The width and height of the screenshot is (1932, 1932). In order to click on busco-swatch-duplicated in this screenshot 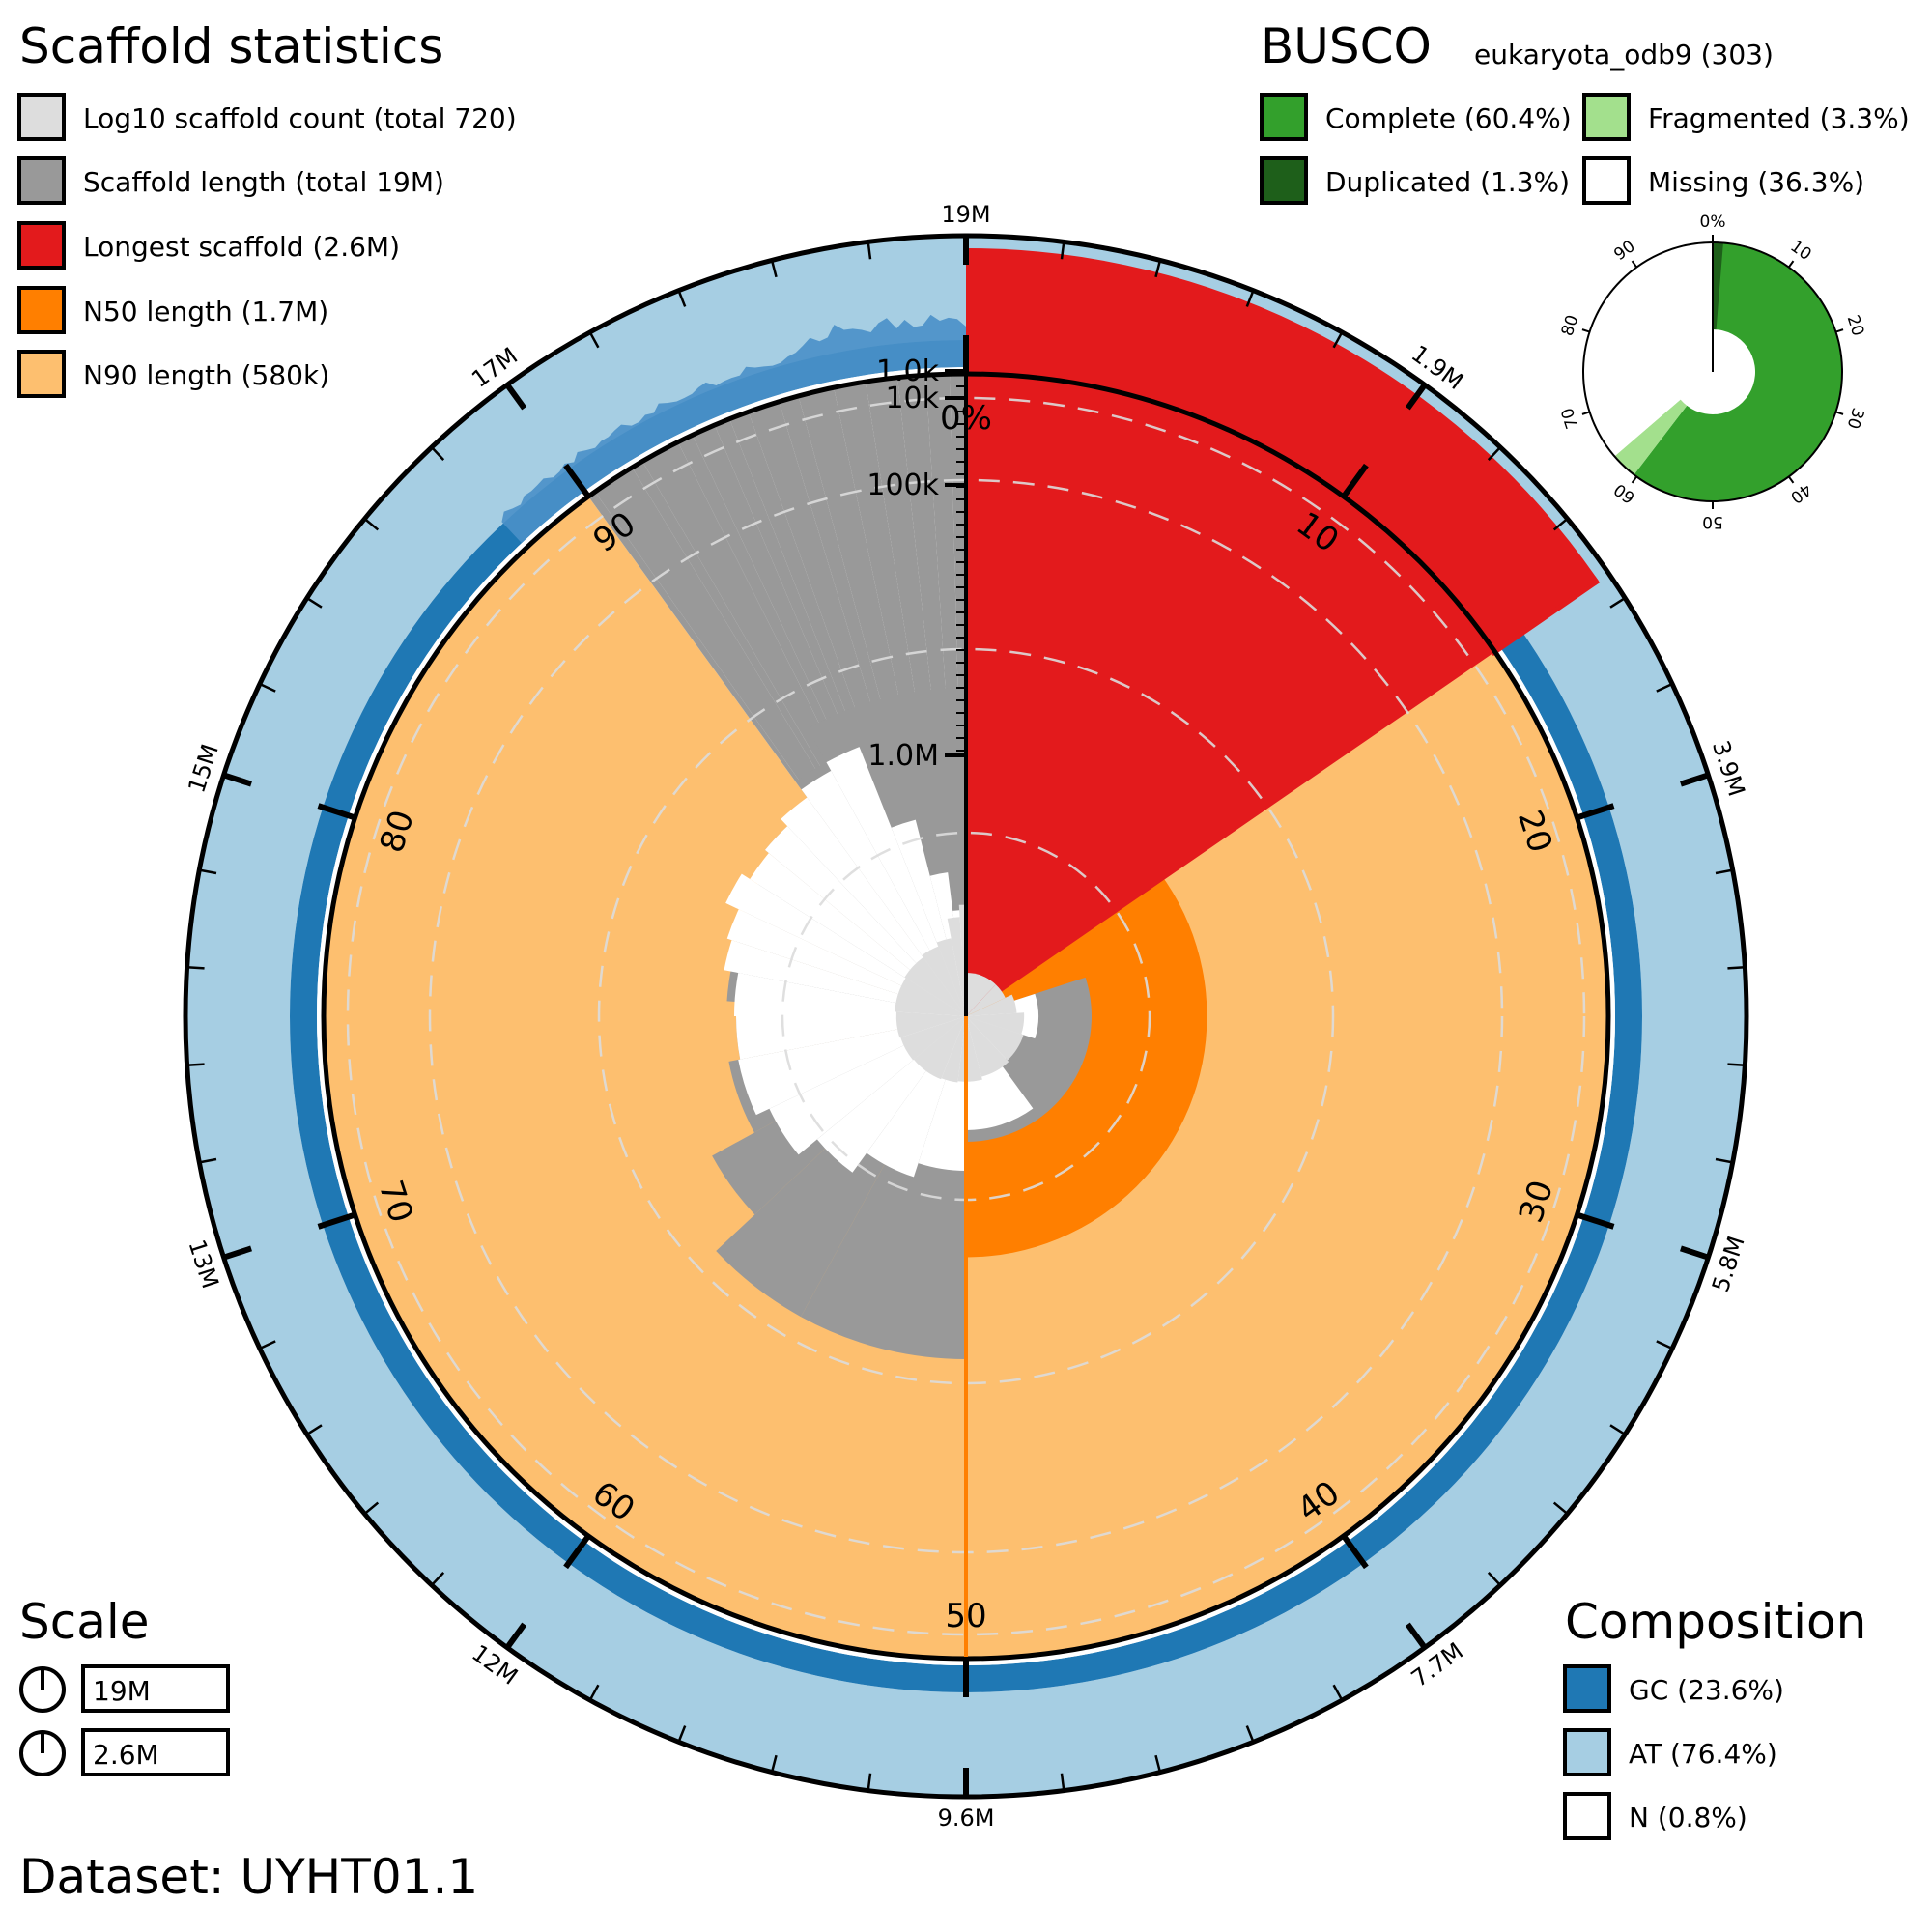, I will do `click(1284, 180)`.